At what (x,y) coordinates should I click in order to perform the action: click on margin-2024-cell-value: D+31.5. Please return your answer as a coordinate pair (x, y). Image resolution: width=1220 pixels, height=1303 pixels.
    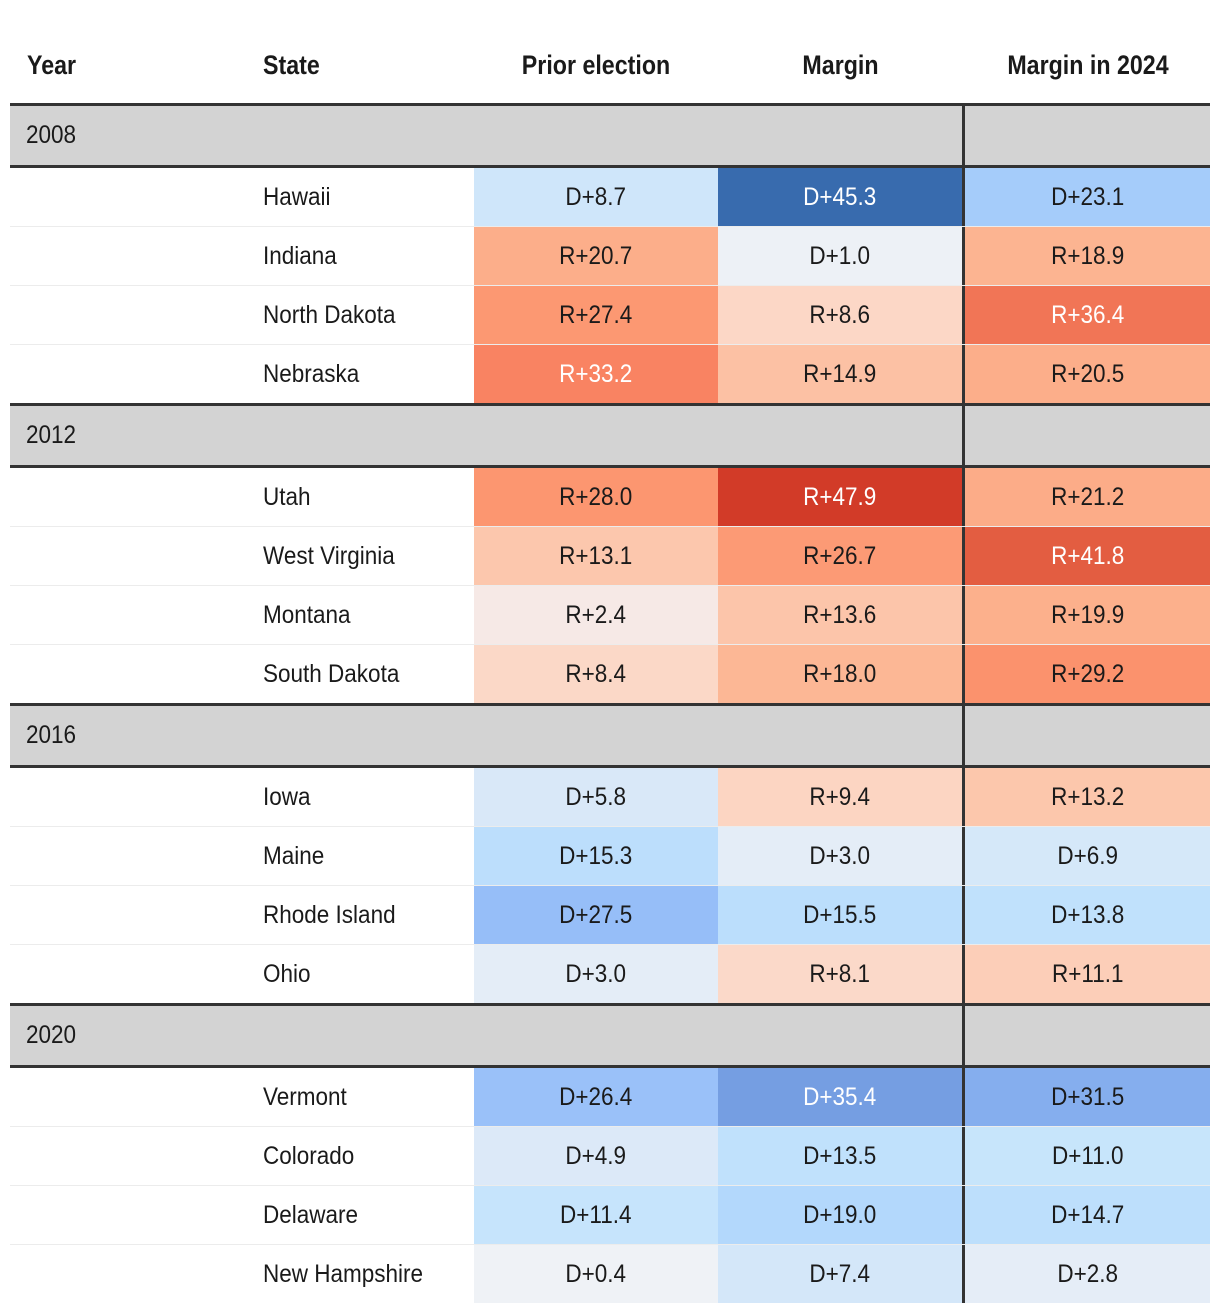
    Looking at the image, I should click on (1087, 1097).